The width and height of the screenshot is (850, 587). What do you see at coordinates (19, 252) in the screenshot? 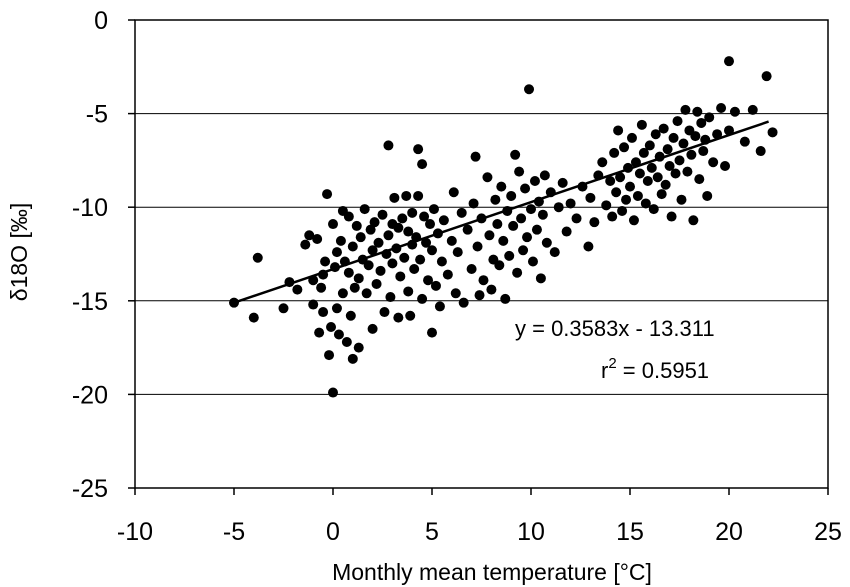
I see `y-axis-title: δ18O [‰]` at bounding box center [19, 252].